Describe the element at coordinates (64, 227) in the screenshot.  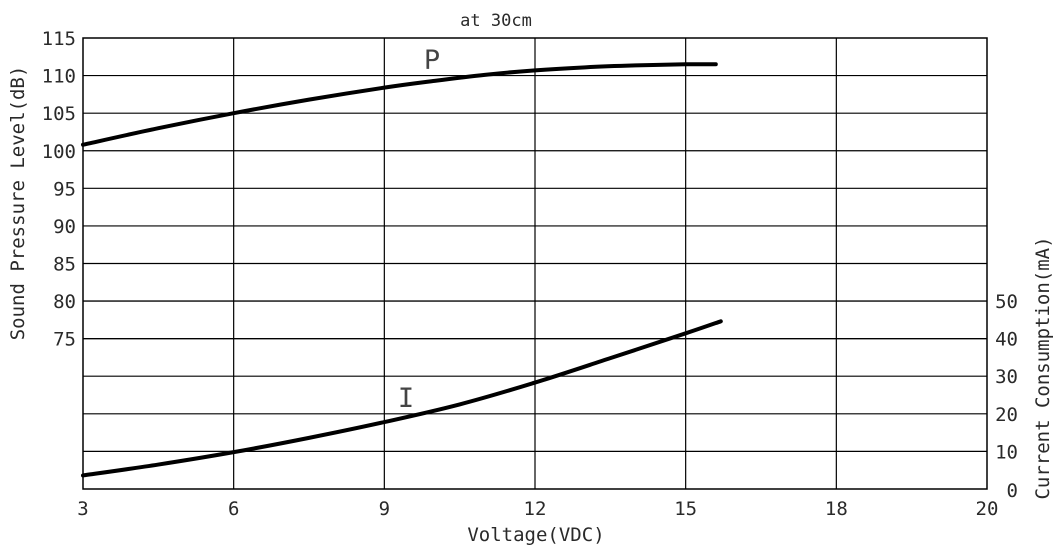
I see `y-left-tick-label: 90` at that location.